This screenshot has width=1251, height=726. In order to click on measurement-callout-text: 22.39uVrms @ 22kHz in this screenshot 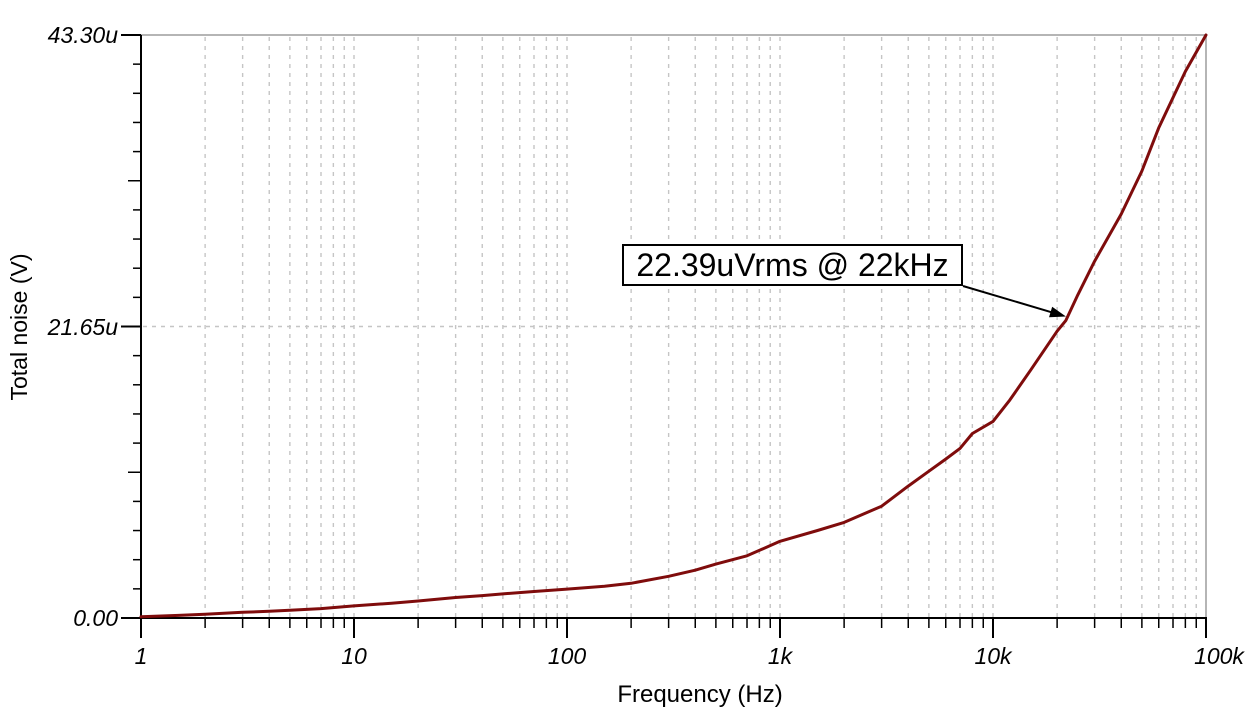, I will do `click(792, 264)`.